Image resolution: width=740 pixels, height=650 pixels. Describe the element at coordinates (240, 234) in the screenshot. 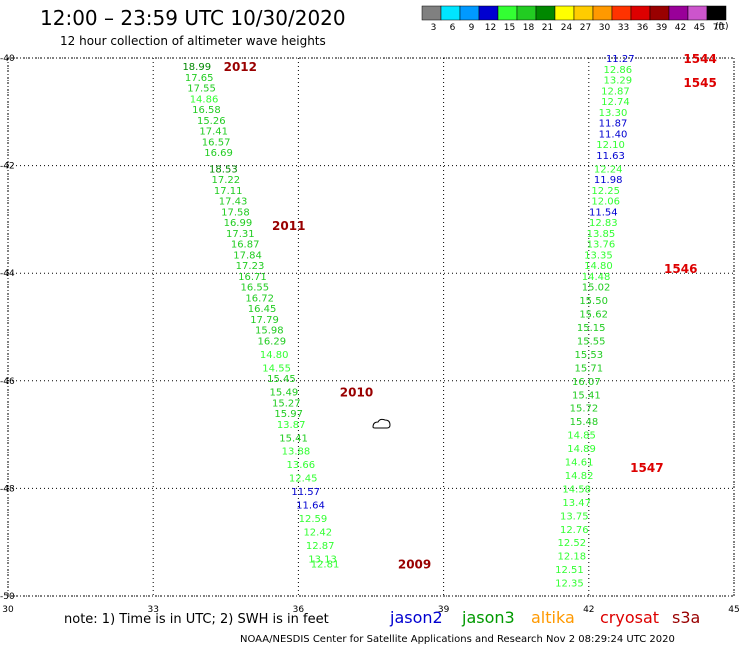

I see `swh-point: 17.31` at that location.